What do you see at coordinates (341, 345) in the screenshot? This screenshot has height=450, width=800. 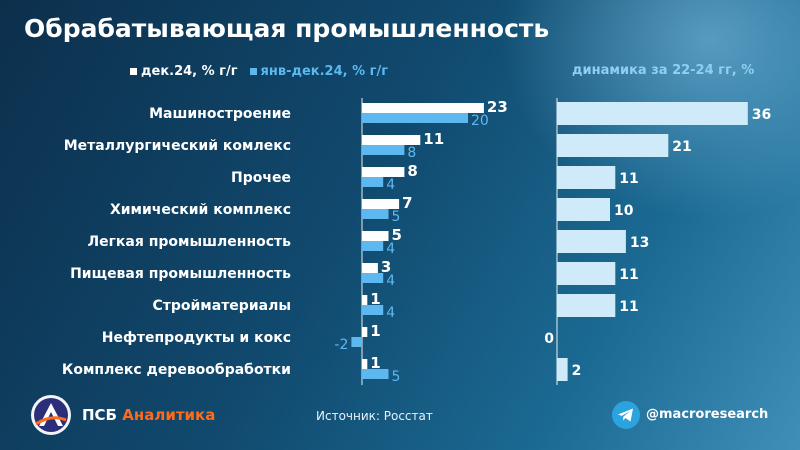 I see `data-label-year: -2` at bounding box center [341, 345].